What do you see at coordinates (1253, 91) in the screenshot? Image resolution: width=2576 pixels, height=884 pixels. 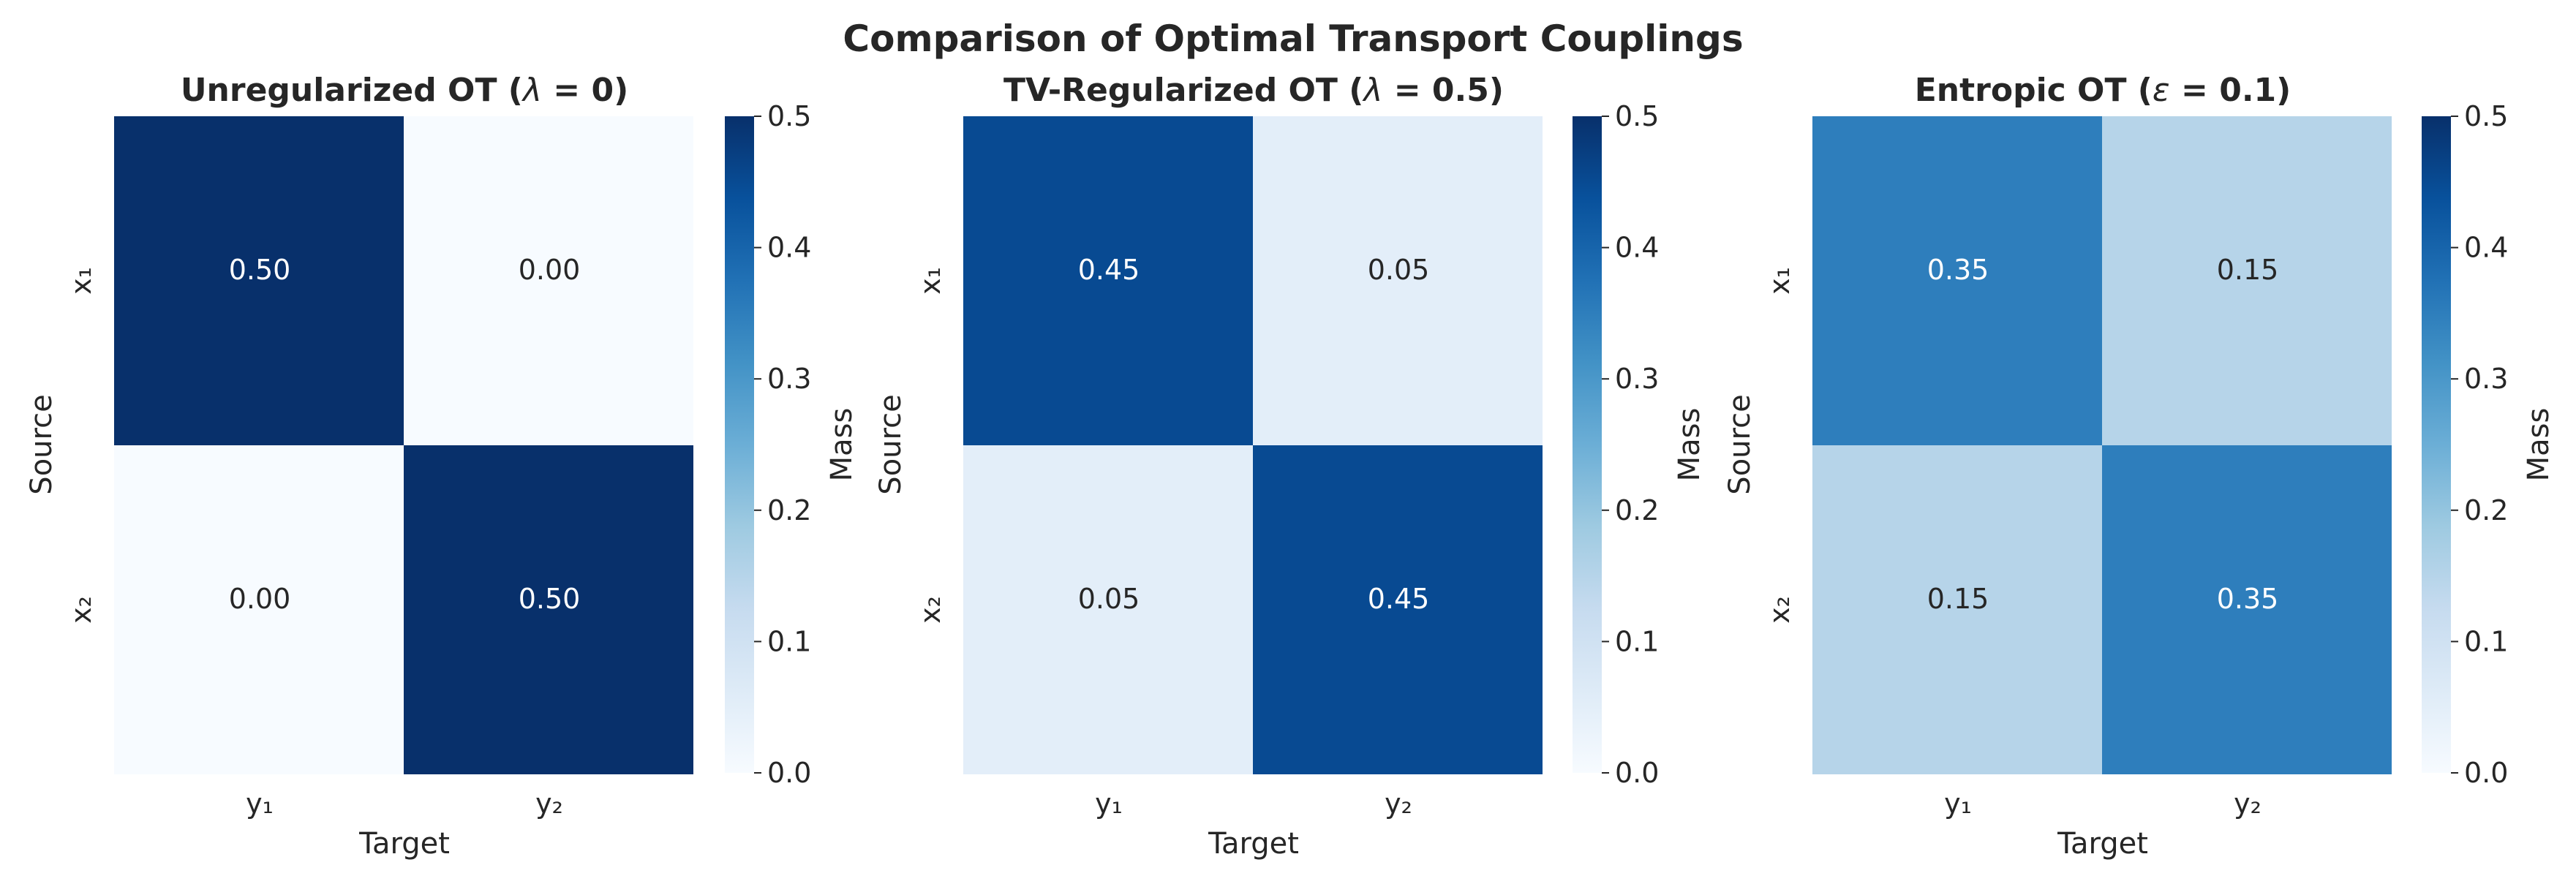 I see `panel-title: TV-Regularized OT (λ = 0.5)` at bounding box center [1253, 91].